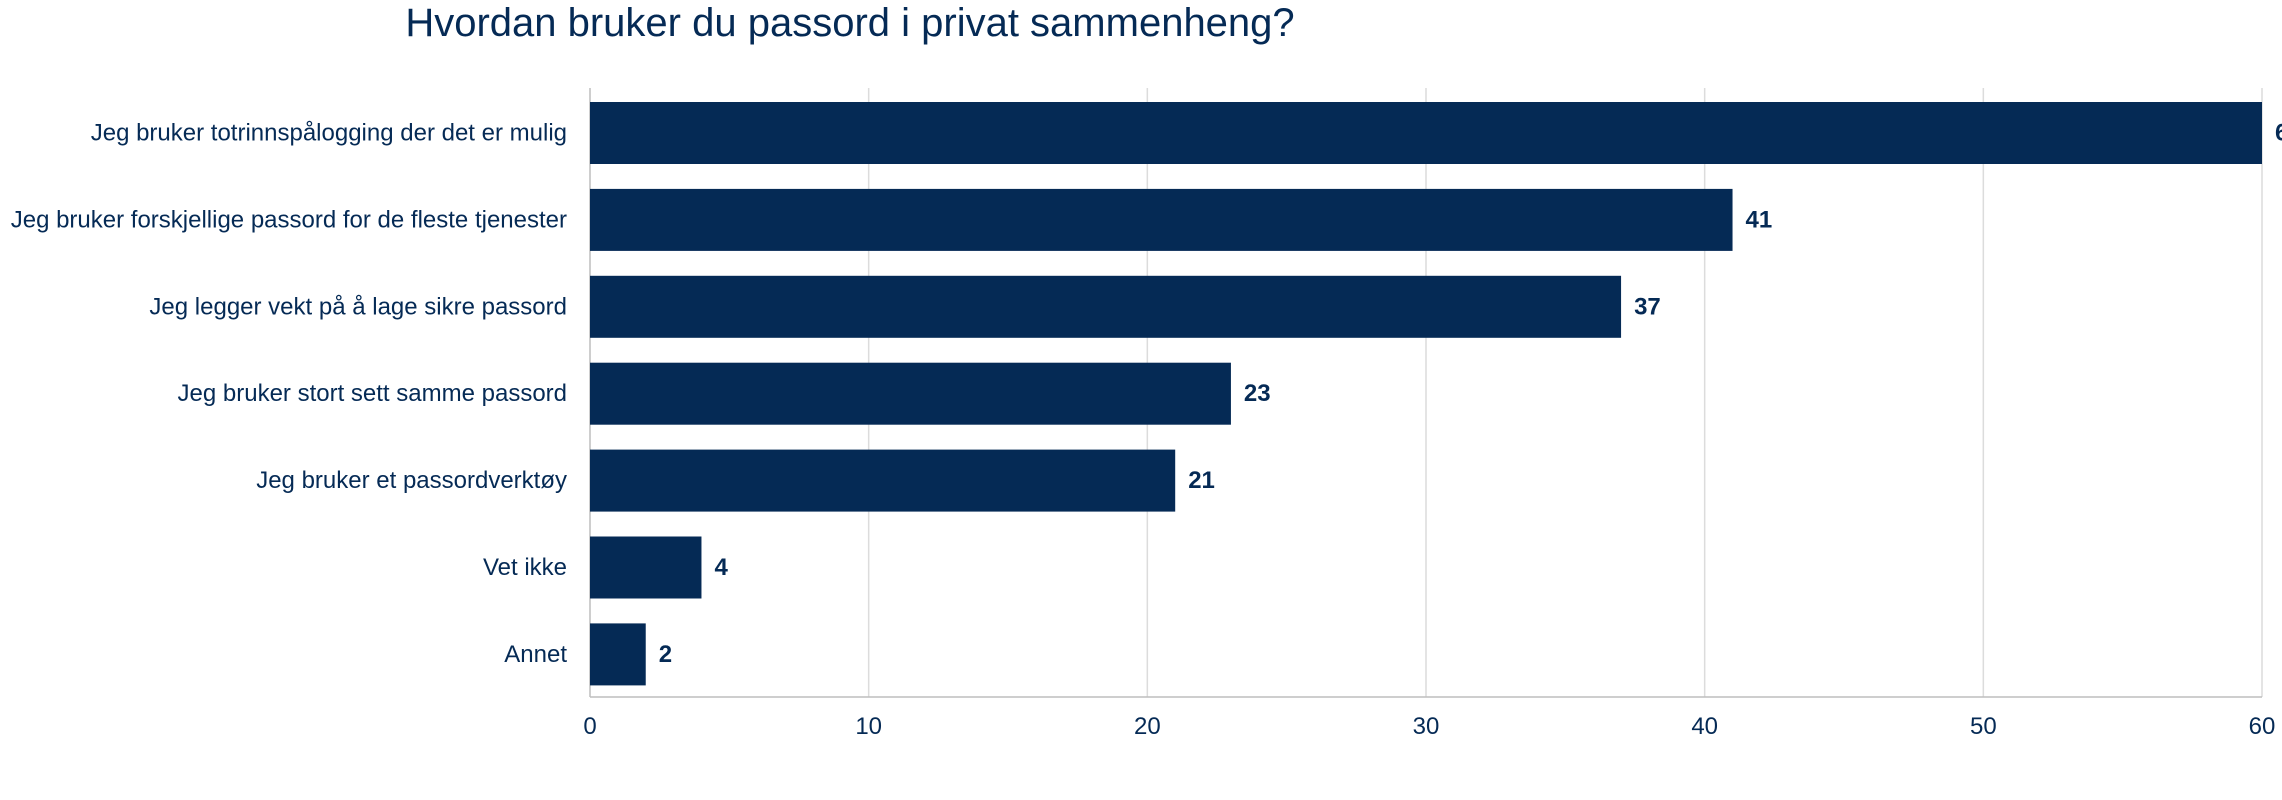  I want to click on x-tick-label-0: 0, so click(589, 726).